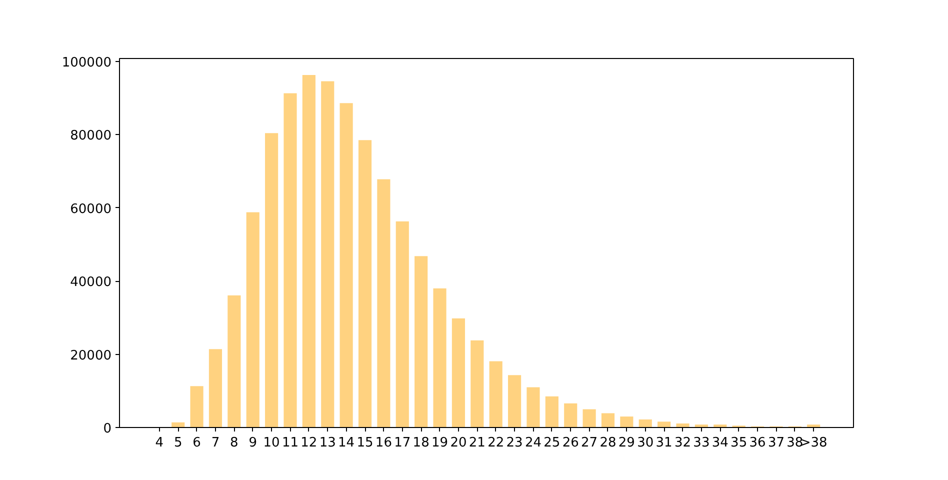 Image resolution: width=948 pixels, height=480 pixels. Describe the element at coordinates (440, 443) in the screenshot. I see `x-tick-label: 19` at that location.